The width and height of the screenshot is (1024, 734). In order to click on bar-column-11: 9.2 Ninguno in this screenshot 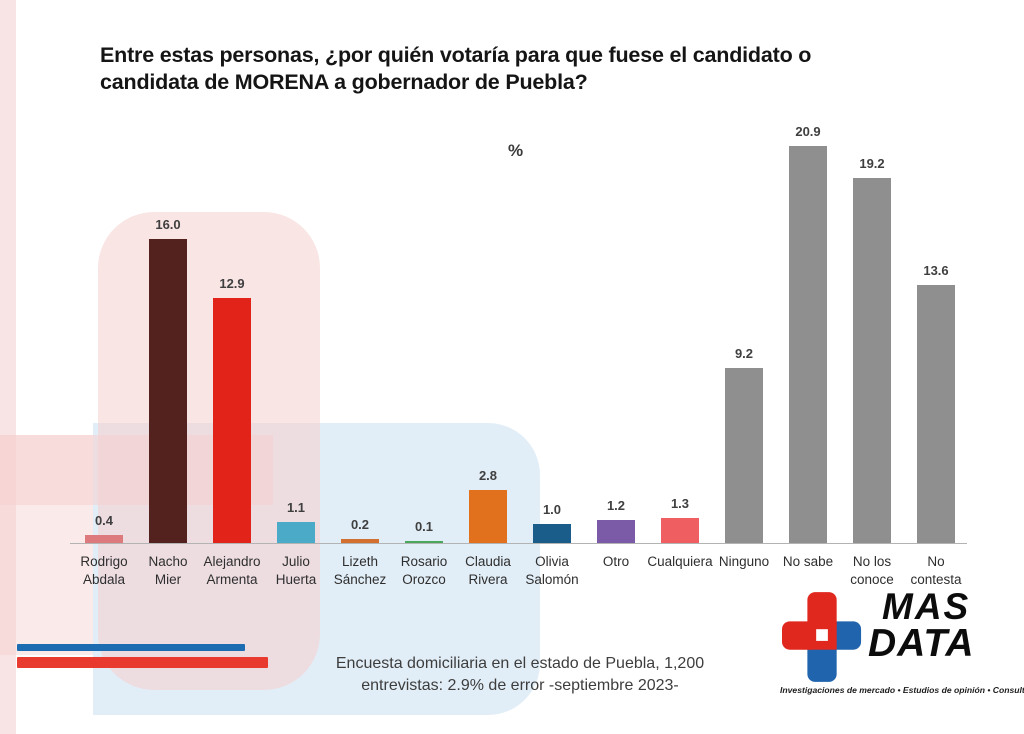, I will do `click(744, 349)`.